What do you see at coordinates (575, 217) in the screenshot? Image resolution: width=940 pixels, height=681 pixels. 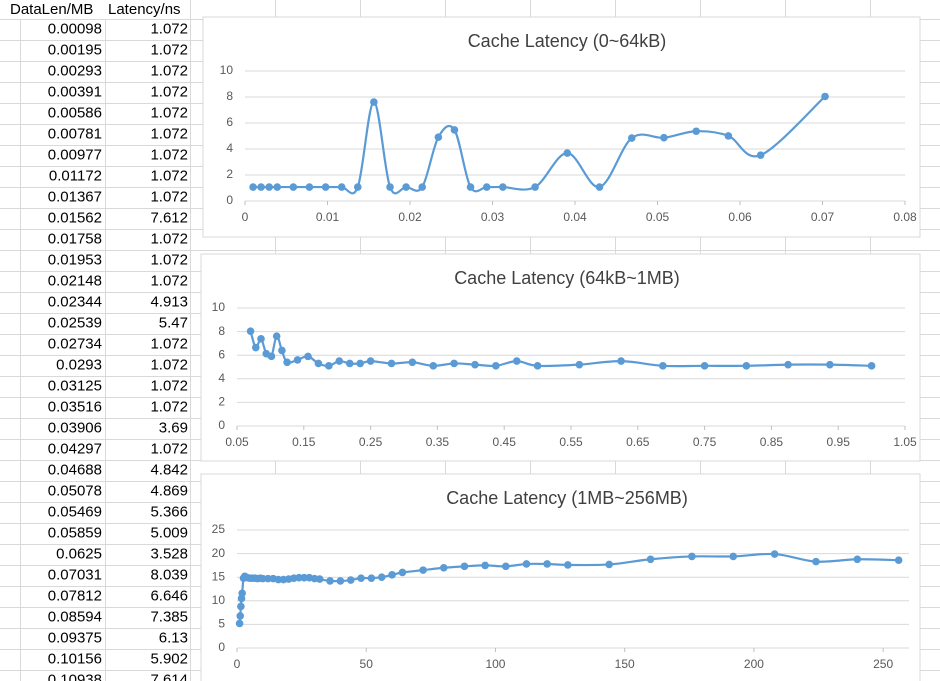 I see `x-tick-label: 0.04` at bounding box center [575, 217].